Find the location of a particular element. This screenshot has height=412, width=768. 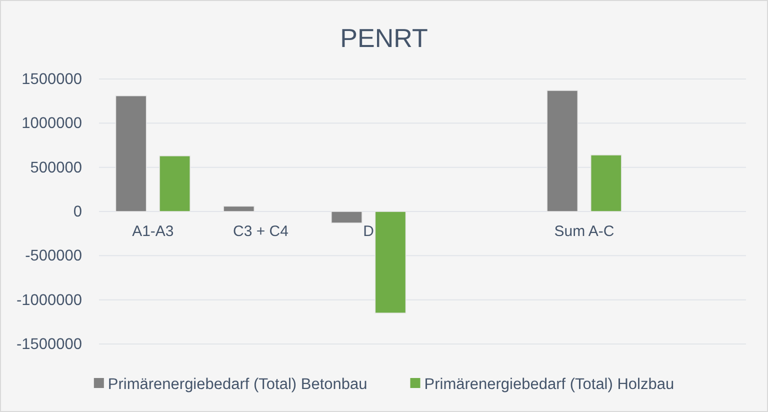

chart-title: PENRT is located at coordinates (384, 38).